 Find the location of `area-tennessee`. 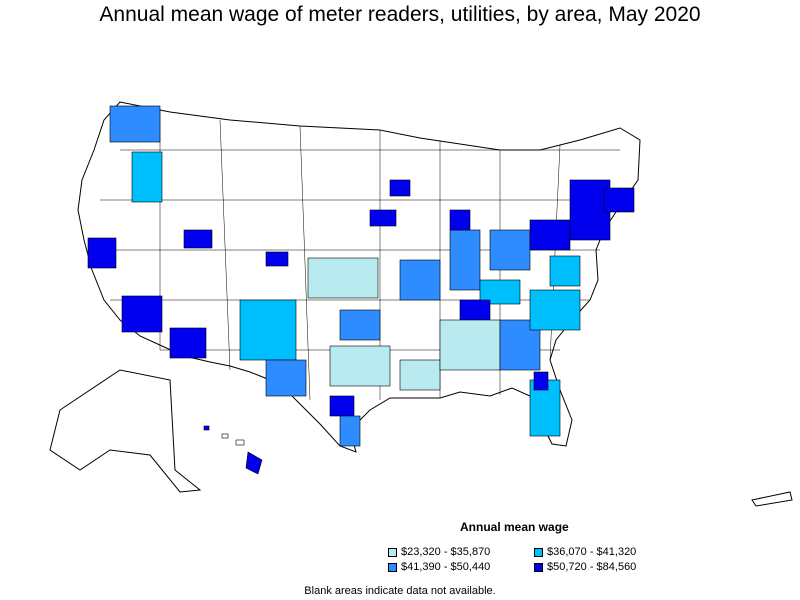

area-tennessee is located at coordinates (475, 310).